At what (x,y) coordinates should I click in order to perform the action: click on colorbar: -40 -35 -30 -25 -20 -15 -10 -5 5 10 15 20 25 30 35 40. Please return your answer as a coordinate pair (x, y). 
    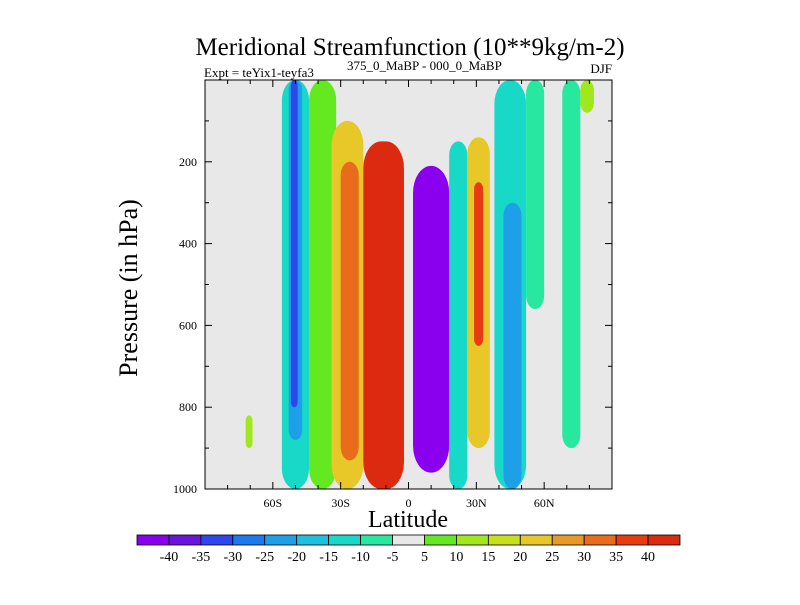
    Looking at the image, I should click on (408, 549).